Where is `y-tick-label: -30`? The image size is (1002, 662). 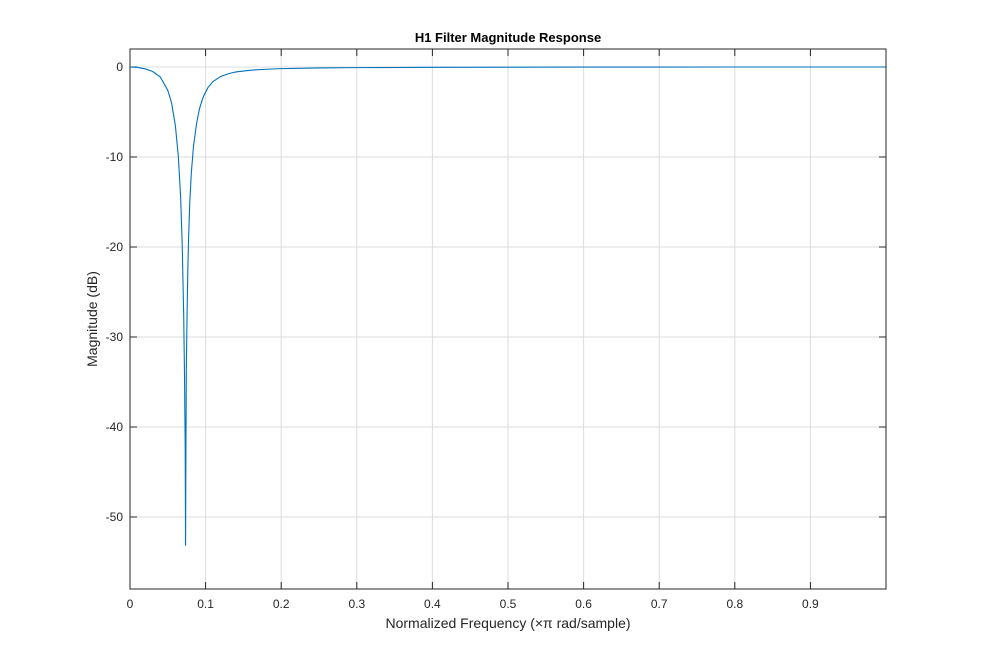
y-tick-label: -30 is located at coordinates (115, 337).